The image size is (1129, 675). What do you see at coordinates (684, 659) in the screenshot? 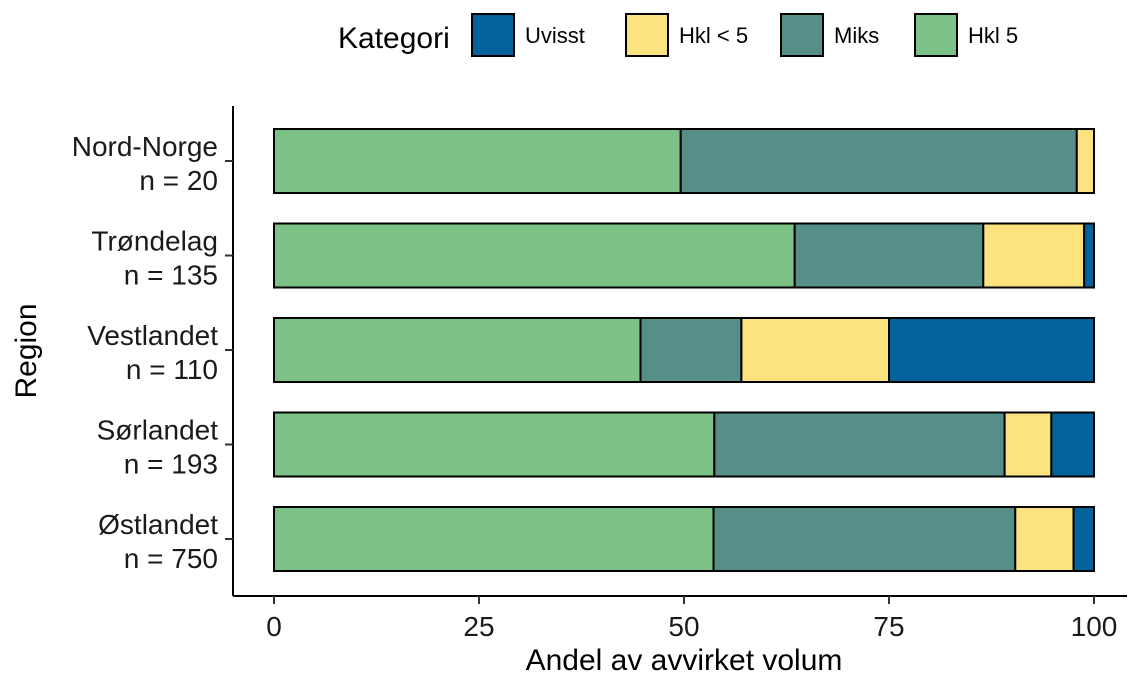
I see `x-axis-title: Andel av avvirket volum` at bounding box center [684, 659].